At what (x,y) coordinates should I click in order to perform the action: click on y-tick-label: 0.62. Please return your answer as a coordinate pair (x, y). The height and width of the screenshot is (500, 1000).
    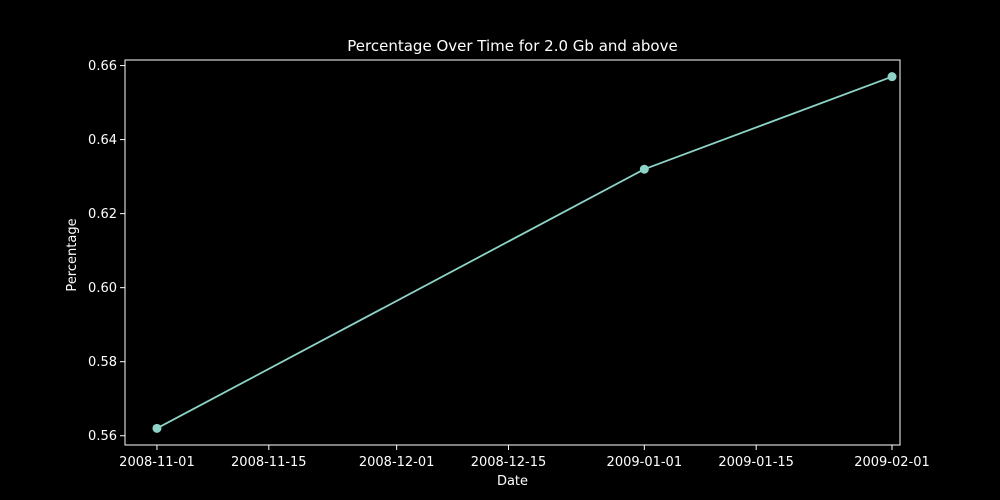
    Looking at the image, I should click on (102, 214).